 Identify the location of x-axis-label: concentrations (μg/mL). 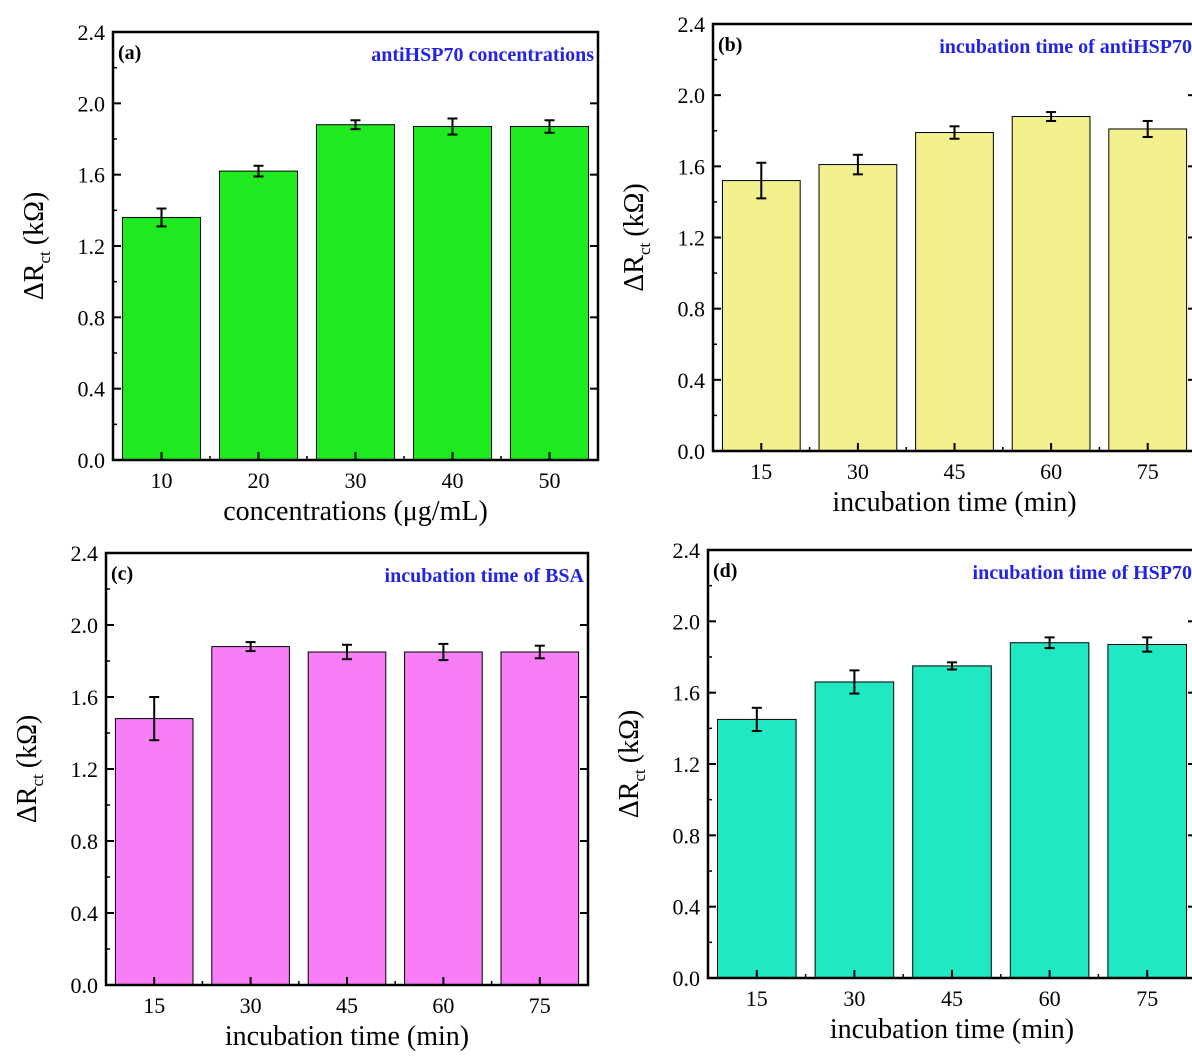
(355, 511).